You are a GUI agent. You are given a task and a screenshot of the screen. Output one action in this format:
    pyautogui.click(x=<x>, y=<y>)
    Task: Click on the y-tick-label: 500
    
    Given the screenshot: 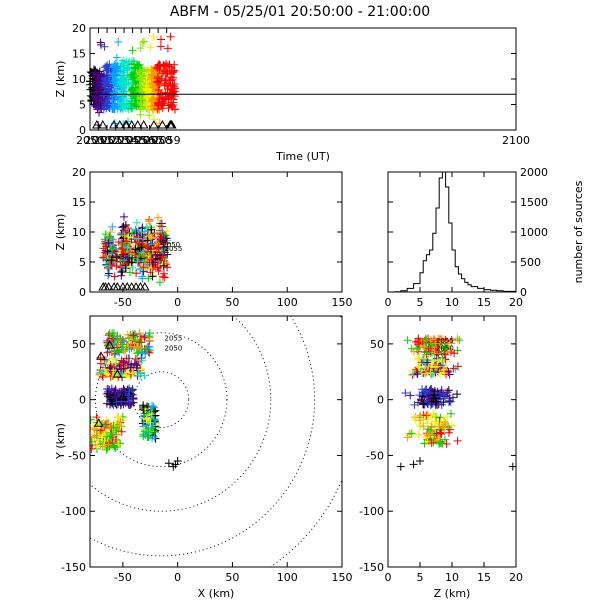 What is the action you would take?
    pyautogui.click(x=530, y=262)
    